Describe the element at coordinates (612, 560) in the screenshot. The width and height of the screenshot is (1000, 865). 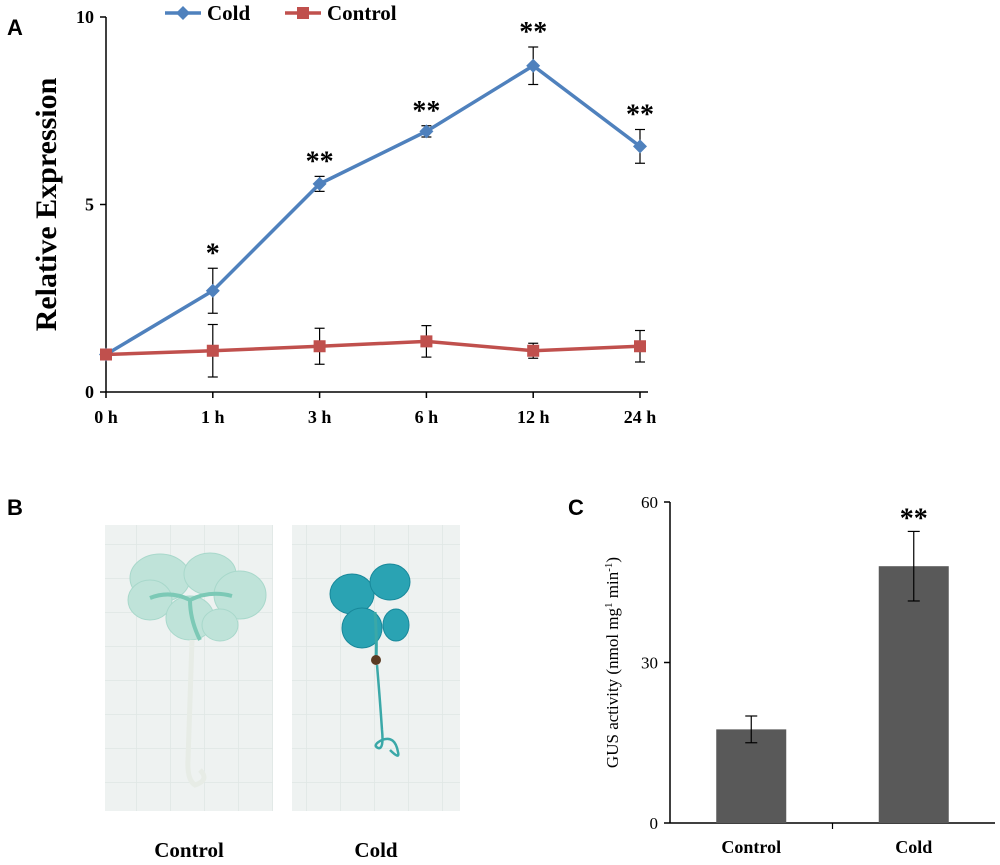
I see `bar-y-axis-label-part-3: )` at that location.